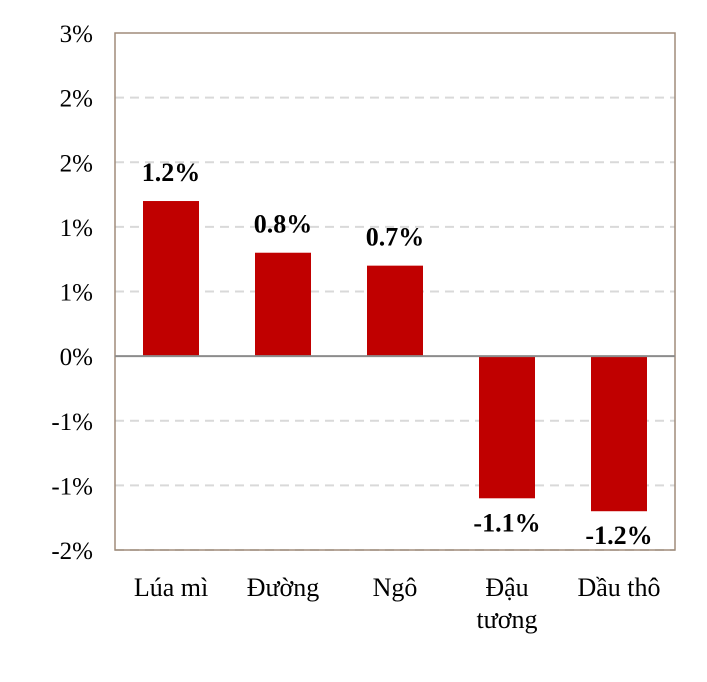 The height and width of the screenshot is (682, 707). What do you see at coordinates (283, 224) in the screenshot?
I see `data-label: 0.8%` at bounding box center [283, 224].